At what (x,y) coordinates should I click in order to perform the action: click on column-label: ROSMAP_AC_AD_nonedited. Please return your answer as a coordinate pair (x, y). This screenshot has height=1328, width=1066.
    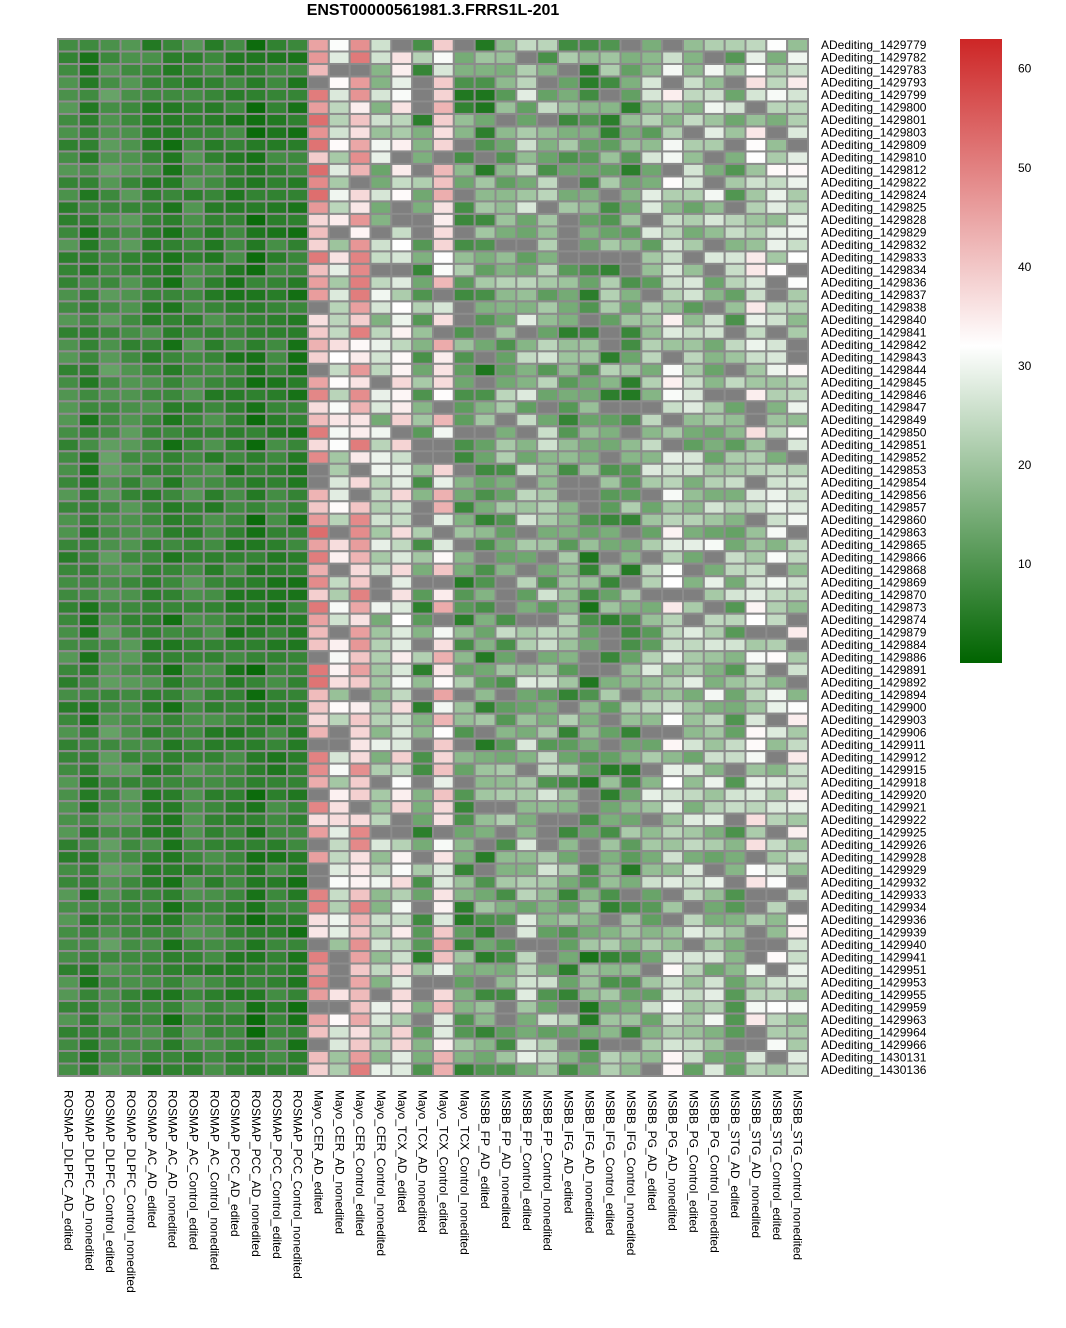
    Looking at the image, I should click on (173, 1169).